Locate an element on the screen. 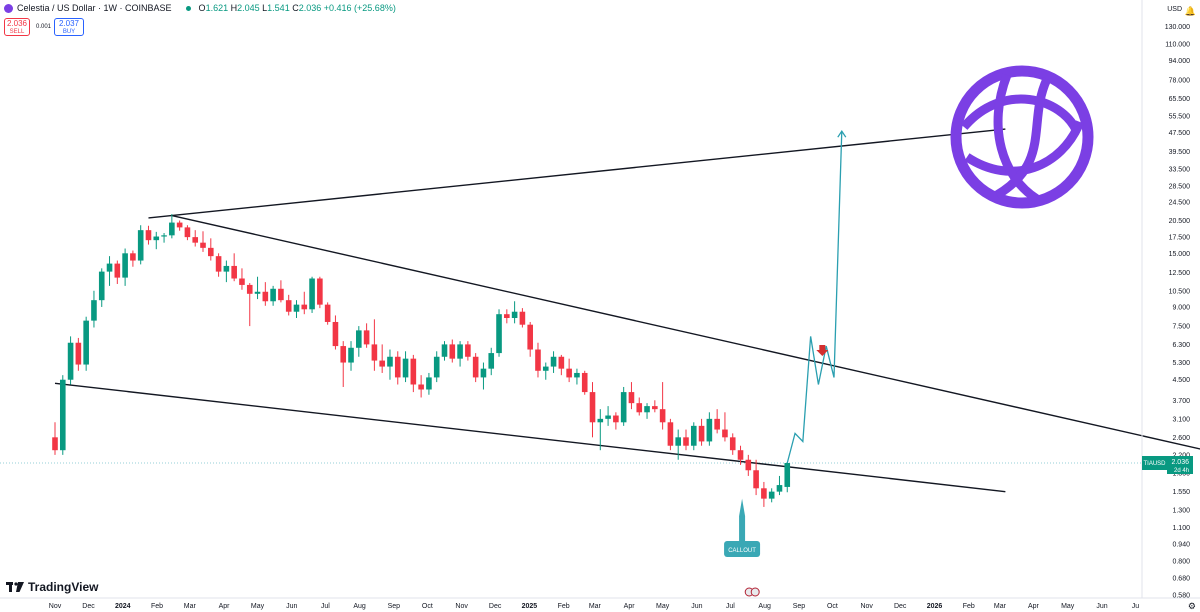  callout-box is located at coordinates (742, 549).